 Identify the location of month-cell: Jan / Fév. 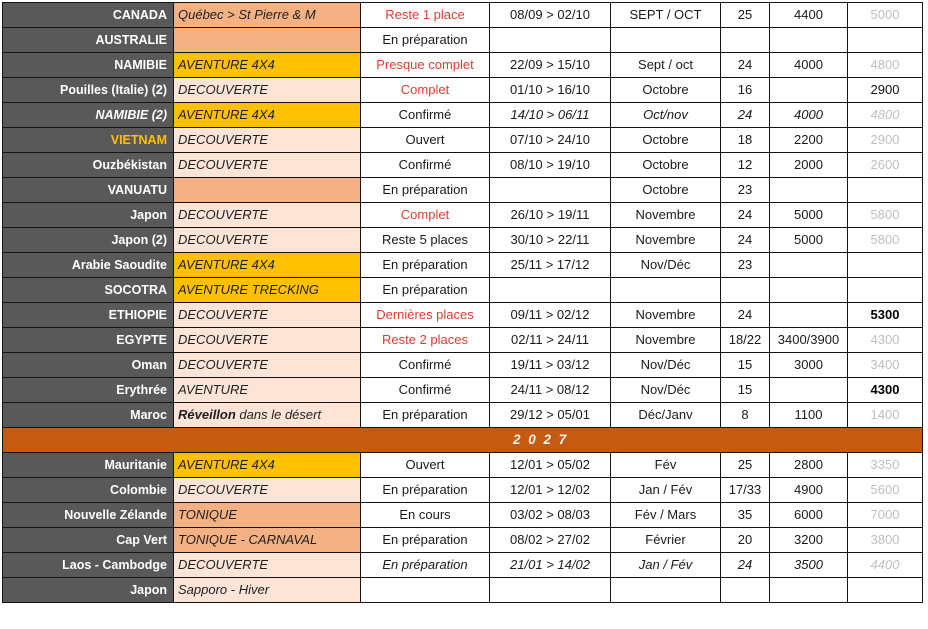
(665, 565).